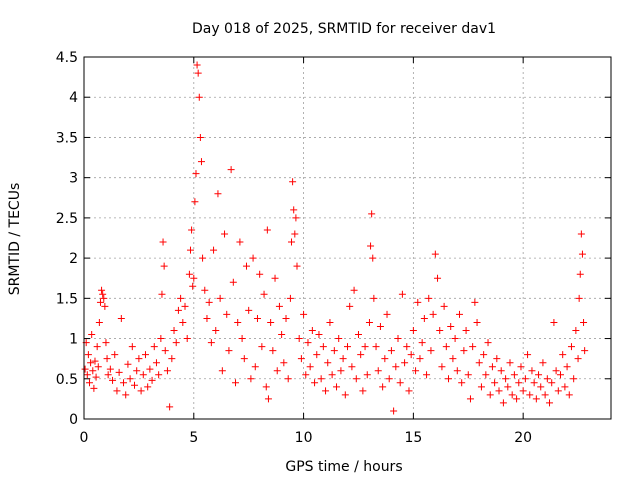 The image size is (640, 480). What do you see at coordinates (73, 420) in the screenshot?
I see `y-tick-label: 0` at bounding box center [73, 420].